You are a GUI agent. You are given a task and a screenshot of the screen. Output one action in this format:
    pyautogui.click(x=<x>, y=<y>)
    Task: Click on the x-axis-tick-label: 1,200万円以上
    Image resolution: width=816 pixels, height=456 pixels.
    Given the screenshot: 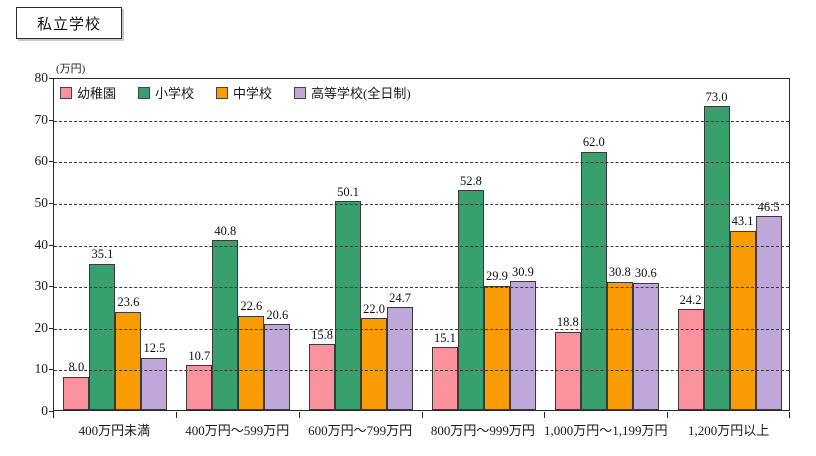 What is the action you would take?
    pyautogui.click(x=728, y=430)
    